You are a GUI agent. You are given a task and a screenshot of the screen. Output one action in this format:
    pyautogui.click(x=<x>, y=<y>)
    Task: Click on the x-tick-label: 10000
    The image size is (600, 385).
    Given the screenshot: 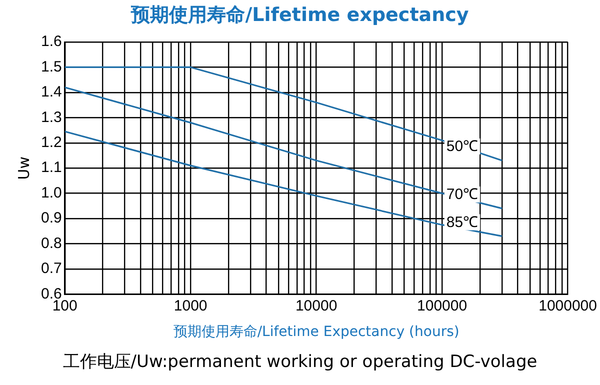 What is the action you would take?
    pyautogui.click(x=316, y=305)
    